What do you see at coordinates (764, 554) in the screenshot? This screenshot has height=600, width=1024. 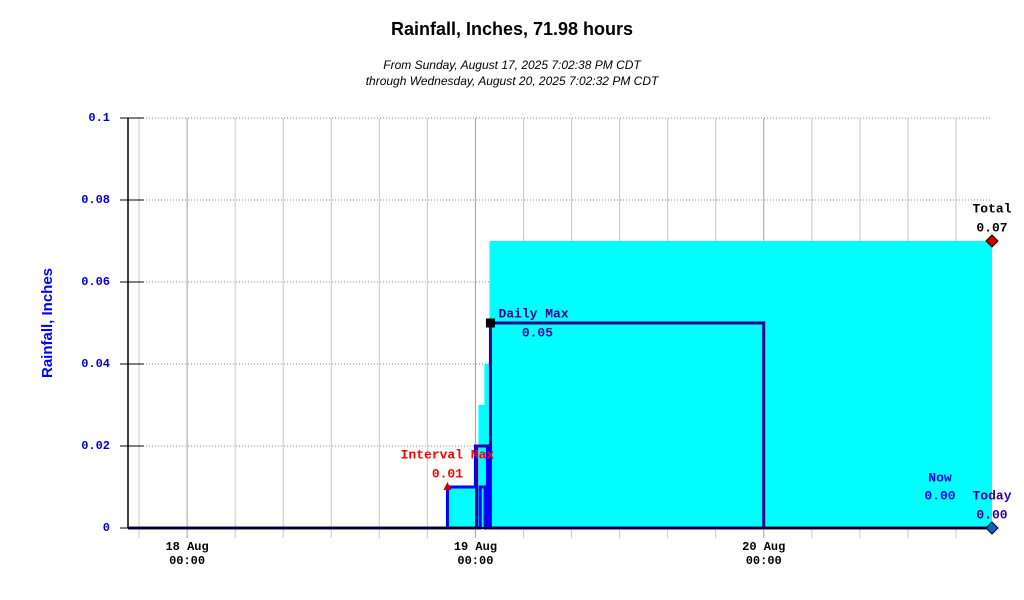 I see `x-tick-label: 20 Aug 00:00` at bounding box center [764, 554].